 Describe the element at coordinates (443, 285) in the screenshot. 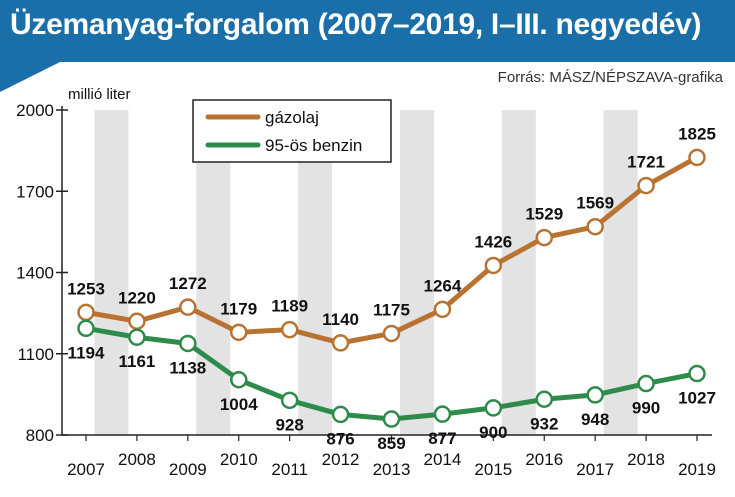

I see `diesel-data-label: 1264` at that location.